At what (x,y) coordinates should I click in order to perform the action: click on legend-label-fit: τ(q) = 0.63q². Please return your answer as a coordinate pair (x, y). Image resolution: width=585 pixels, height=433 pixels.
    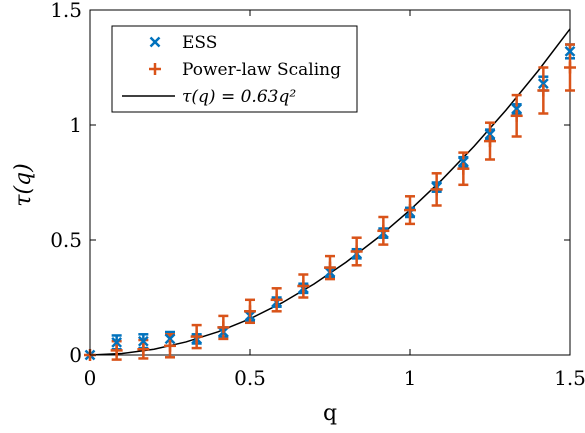
    Looking at the image, I should click on (239, 97).